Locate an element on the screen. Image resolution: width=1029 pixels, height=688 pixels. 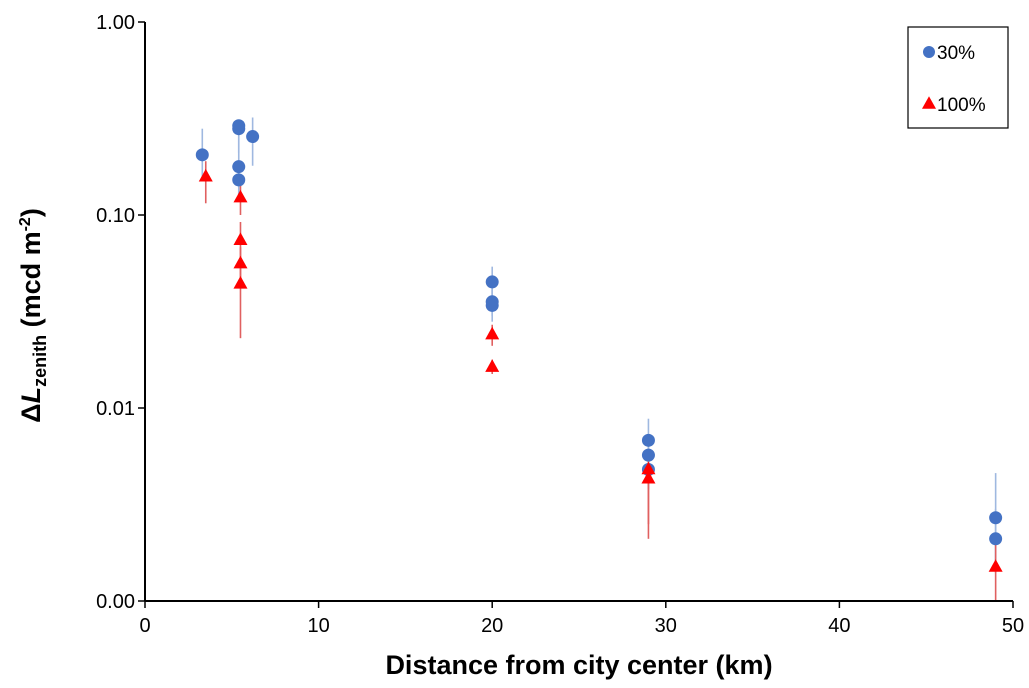
y-tick-label: 1.00 is located at coordinates (115, 23).